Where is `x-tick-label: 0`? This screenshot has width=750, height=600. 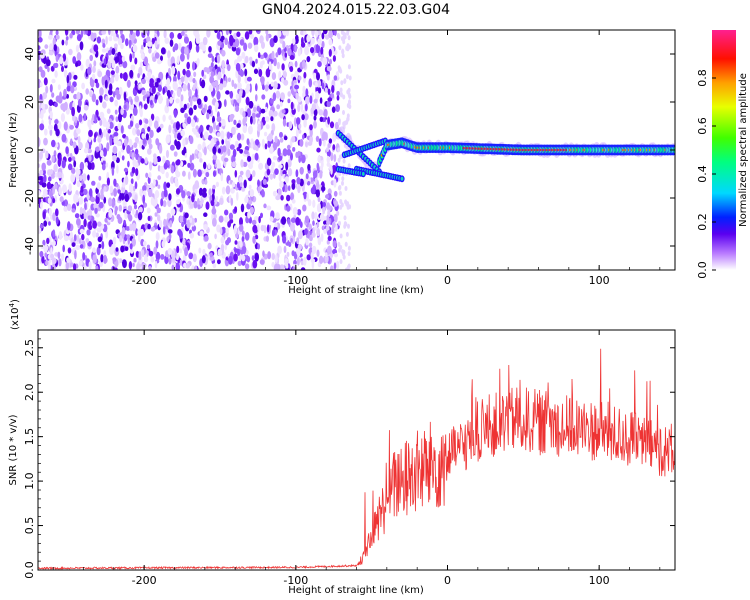 x-tick-label: 0 is located at coordinates (447, 580).